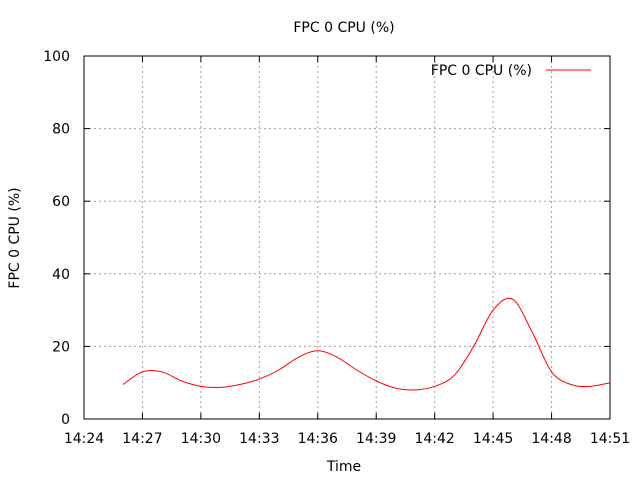 The width and height of the screenshot is (640, 480). What do you see at coordinates (61, 130) in the screenshot?
I see `y-tick-label: 80` at bounding box center [61, 130].